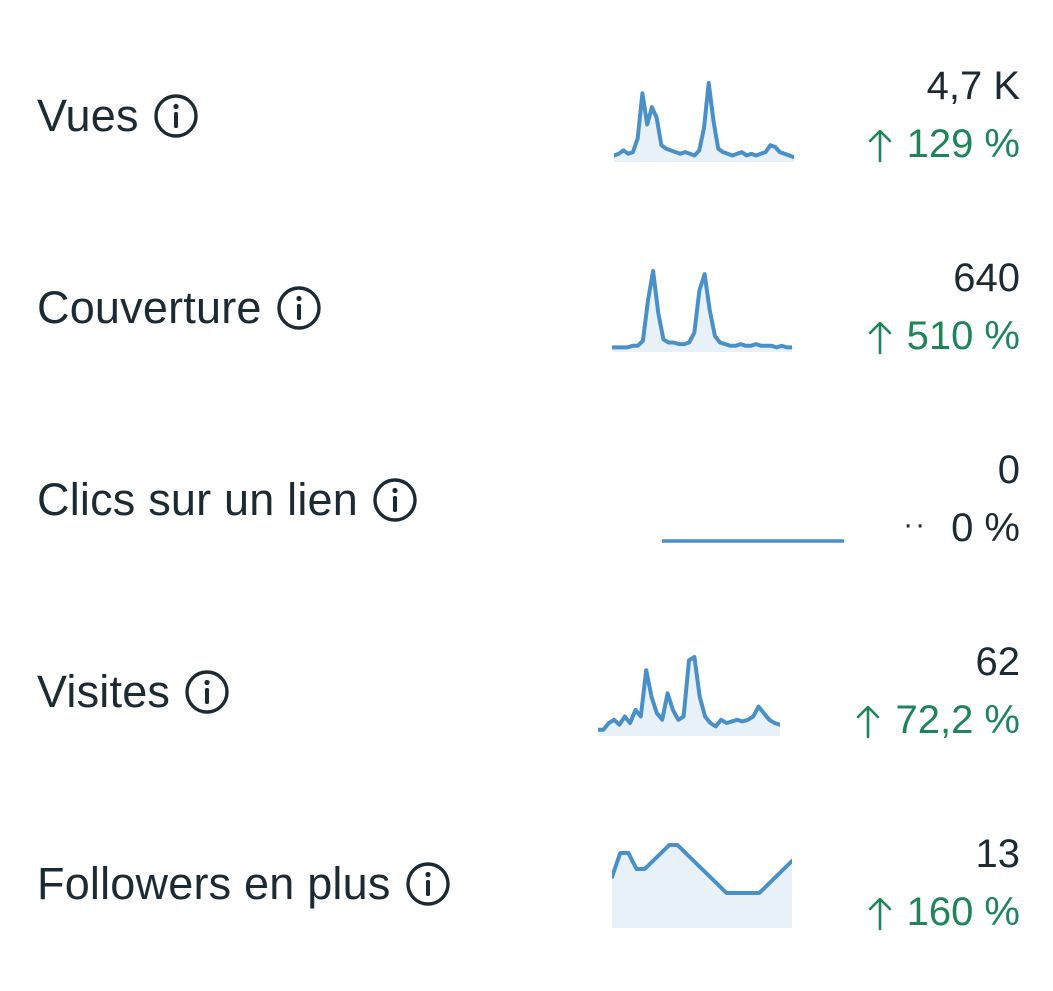 This screenshot has width=1053, height=991. What do you see at coordinates (963, 336) in the screenshot?
I see `delta-value: 510 %` at bounding box center [963, 336].